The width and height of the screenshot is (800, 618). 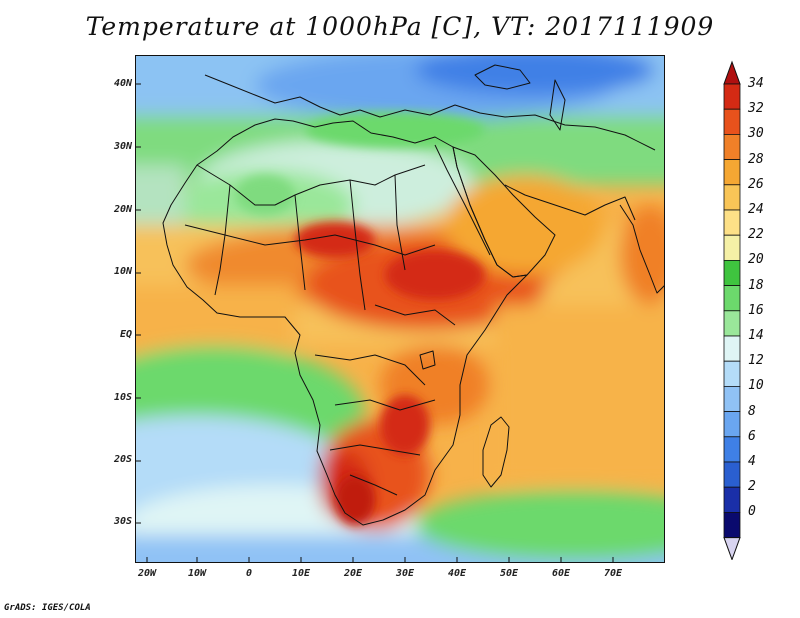 What do you see at coordinates (756, 335) in the screenshot?
I see `colorbar-tick-label: 14` at bounding box center [756, 335].